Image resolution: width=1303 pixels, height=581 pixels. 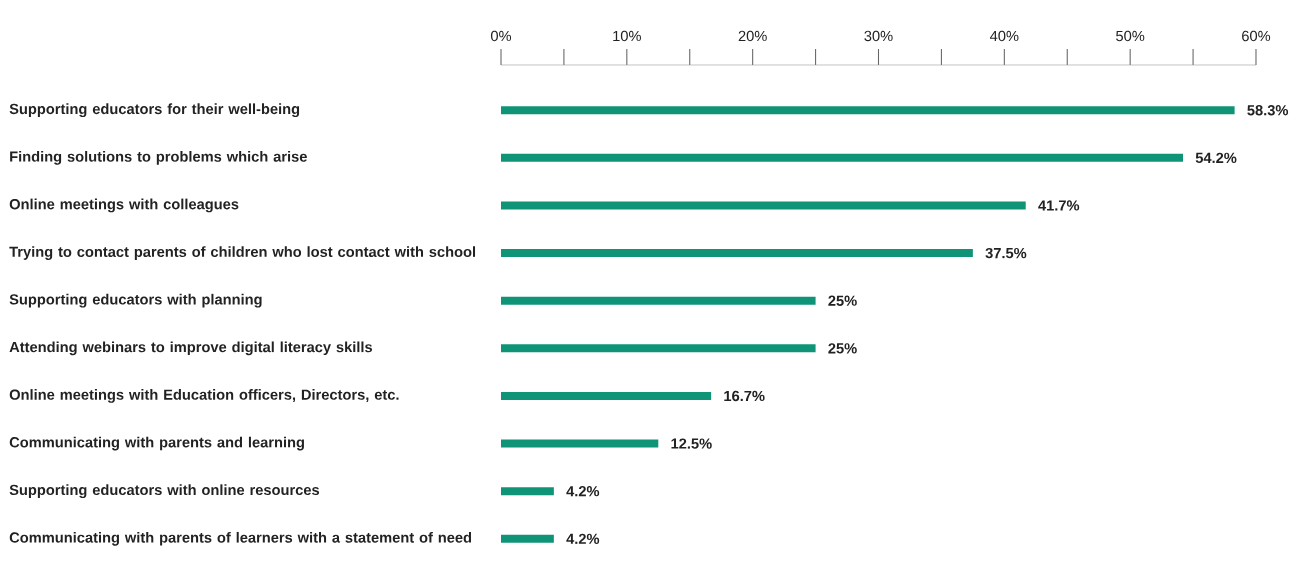 I want to click on y-tick-label: Supporting educators for their well-being, so click(x=154, y=110).